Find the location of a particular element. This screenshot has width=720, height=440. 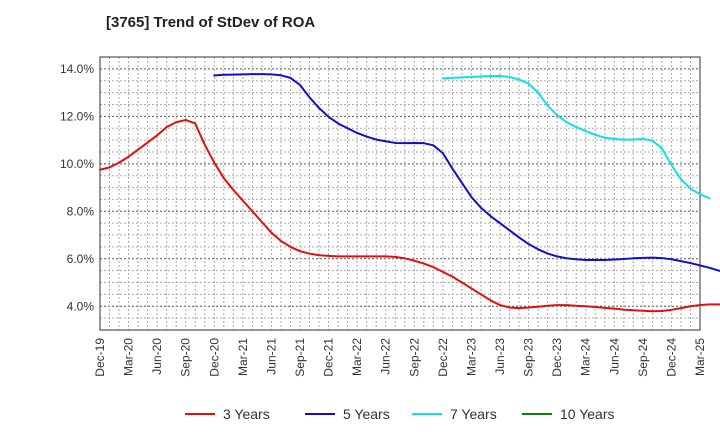

y-tick-label: 6.0% is located at coordinates (81, 259).